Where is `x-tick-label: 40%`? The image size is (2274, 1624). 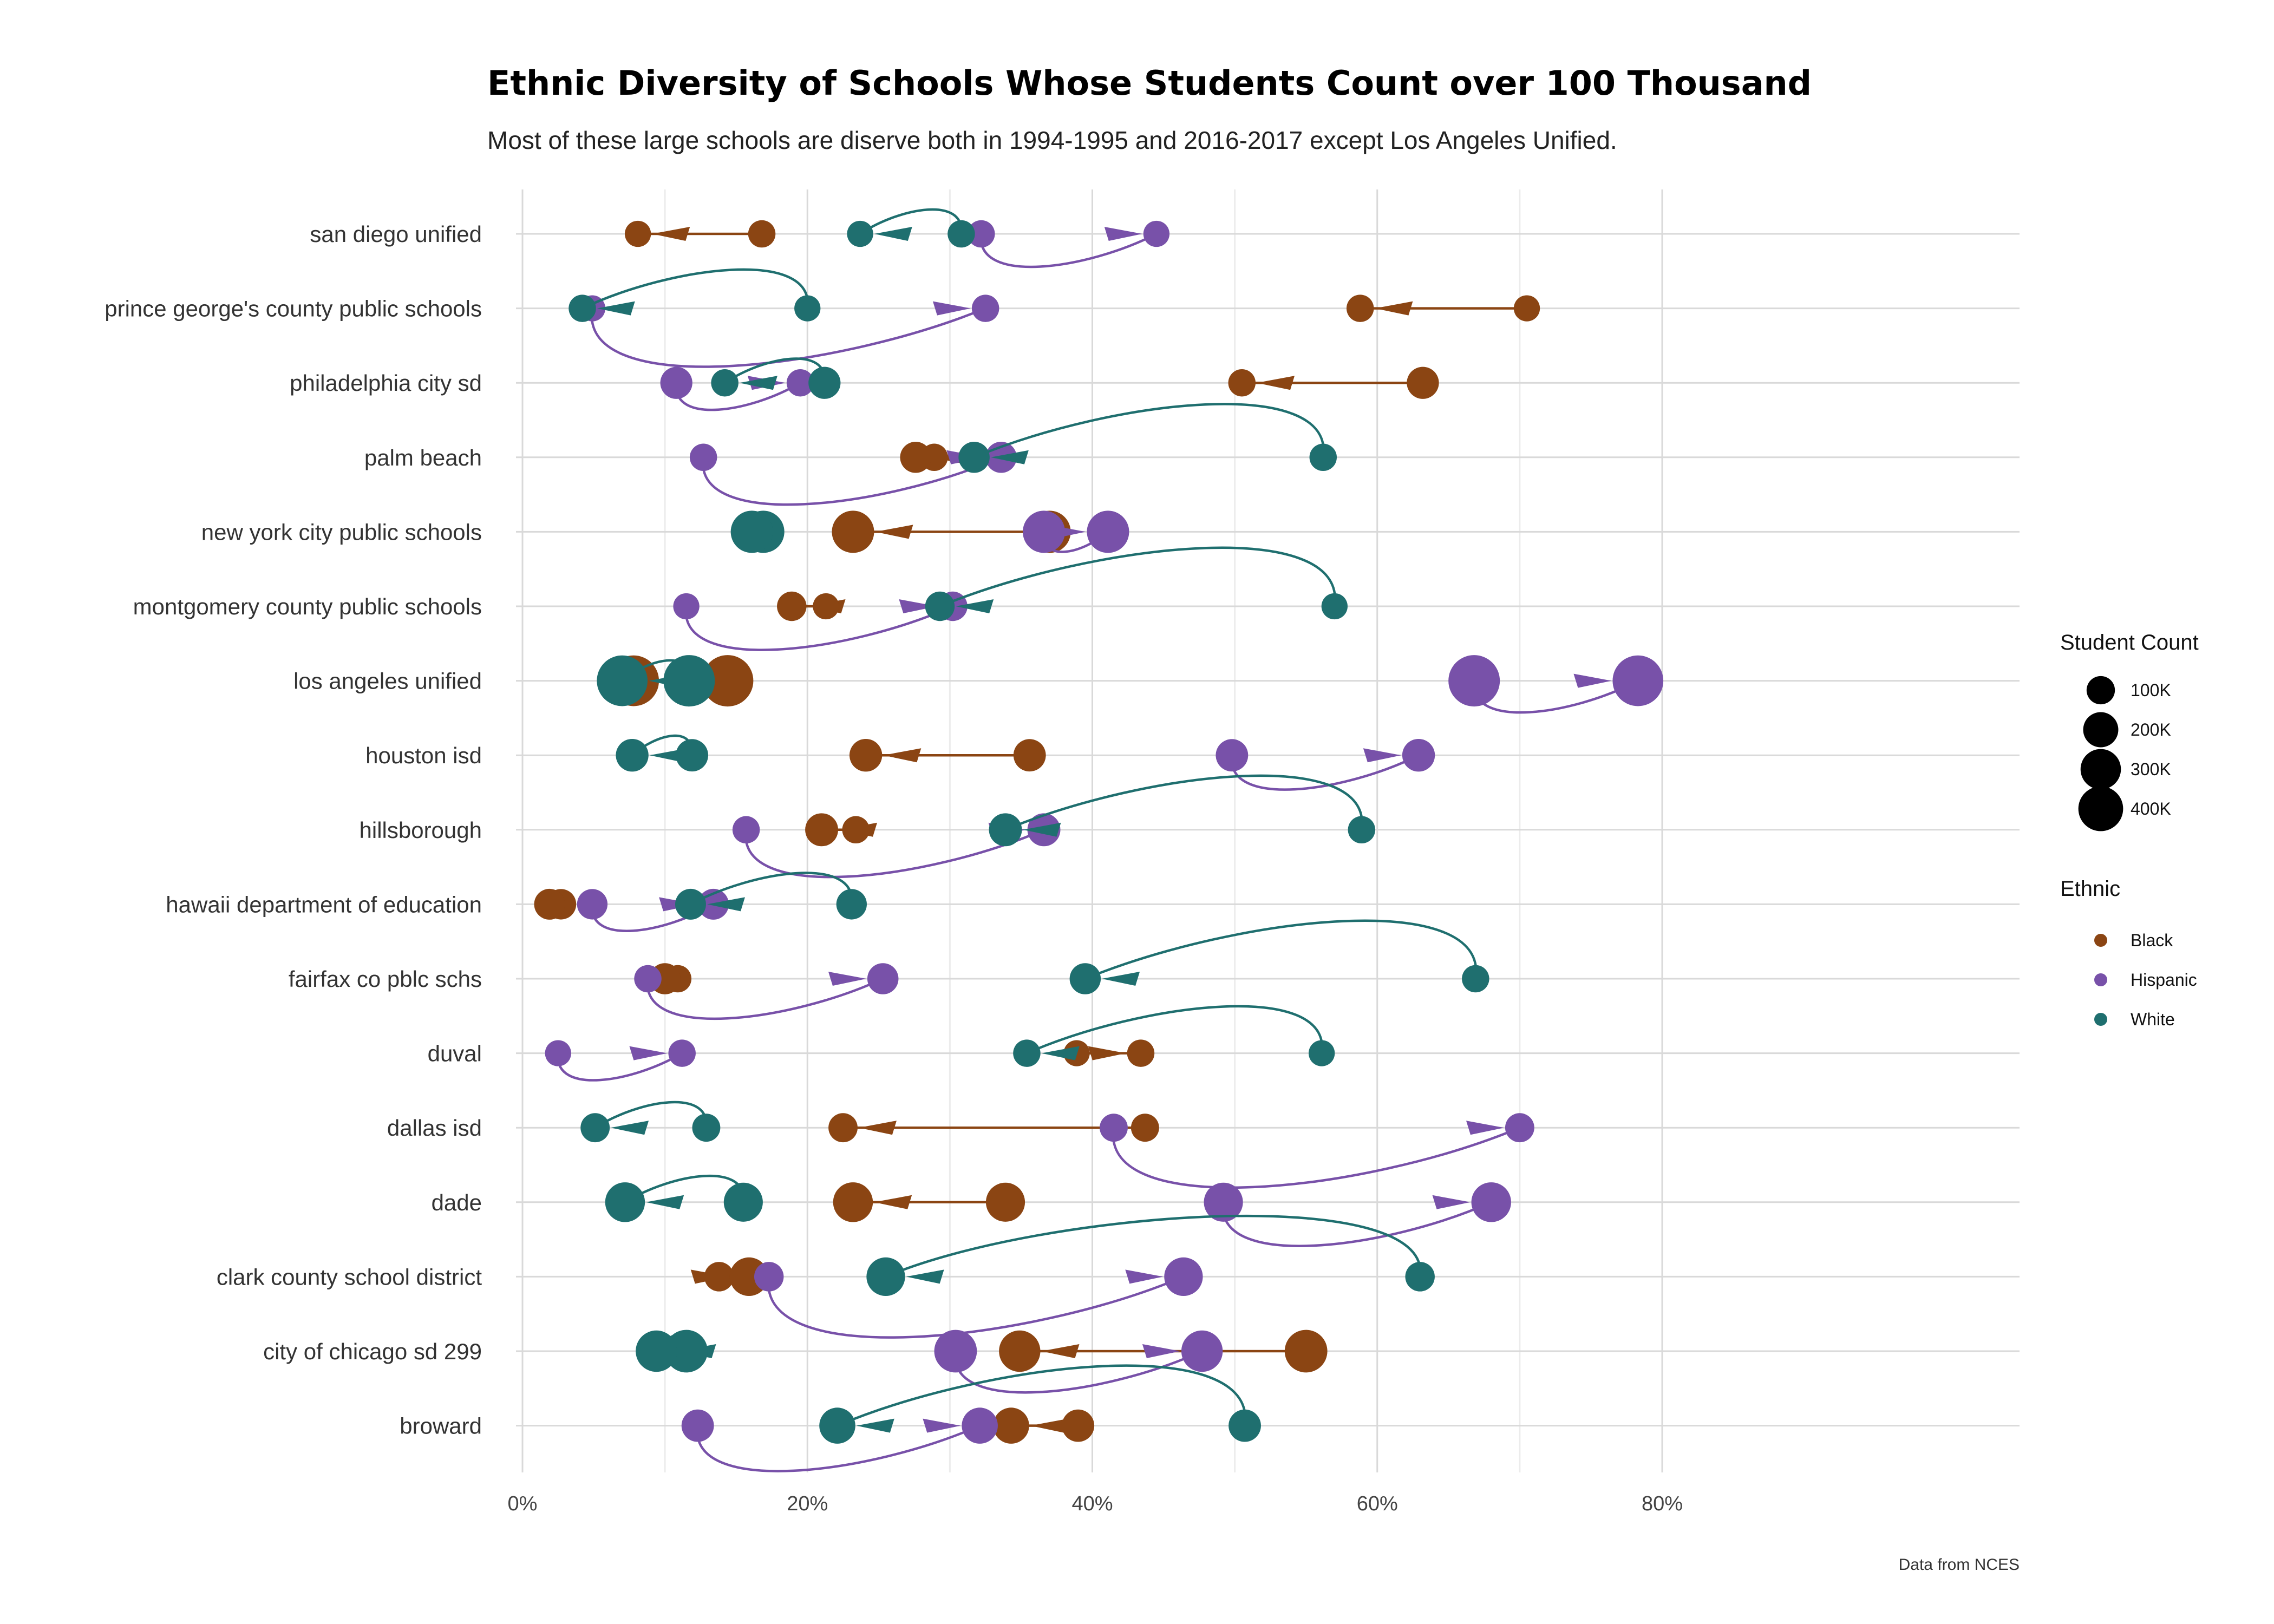 x-tick-label: 40% is located at coordinates (1092, 1503).